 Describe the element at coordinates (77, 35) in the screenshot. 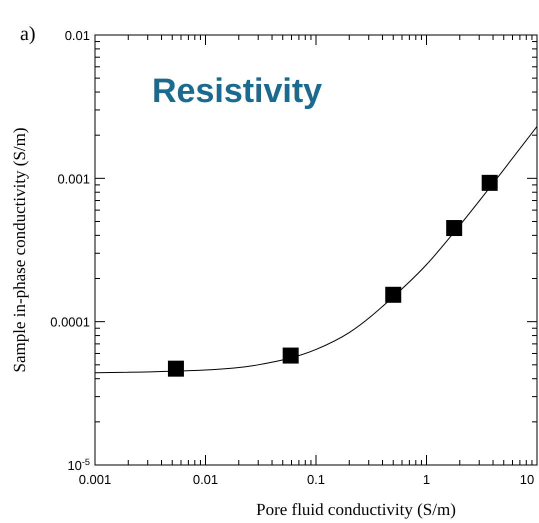

I see `y-tick-label: 0.01` at that location.